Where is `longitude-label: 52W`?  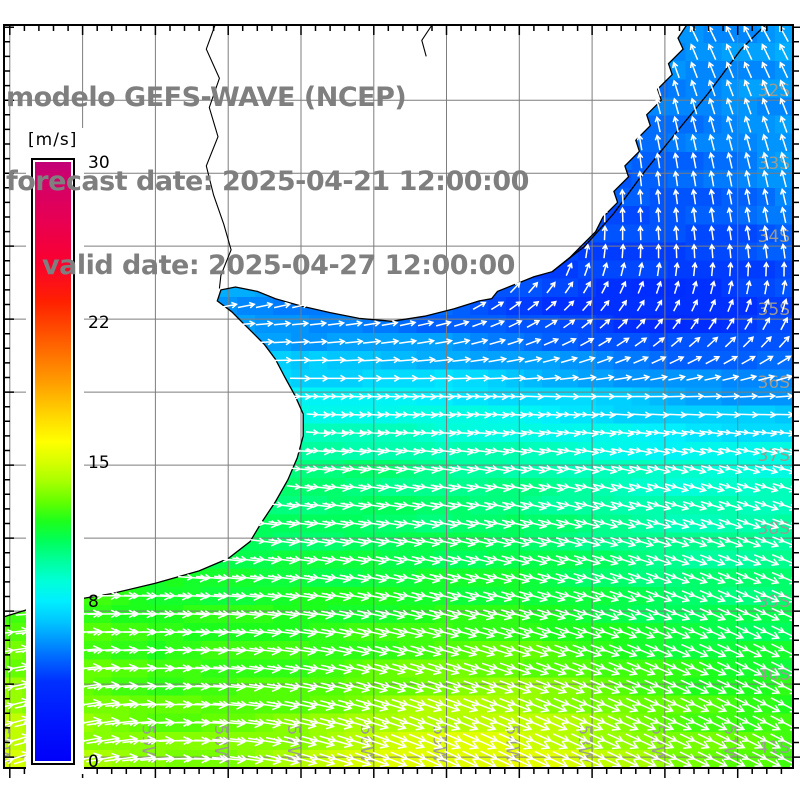 longitude-label: 52W is located at coordinates (657, 744).